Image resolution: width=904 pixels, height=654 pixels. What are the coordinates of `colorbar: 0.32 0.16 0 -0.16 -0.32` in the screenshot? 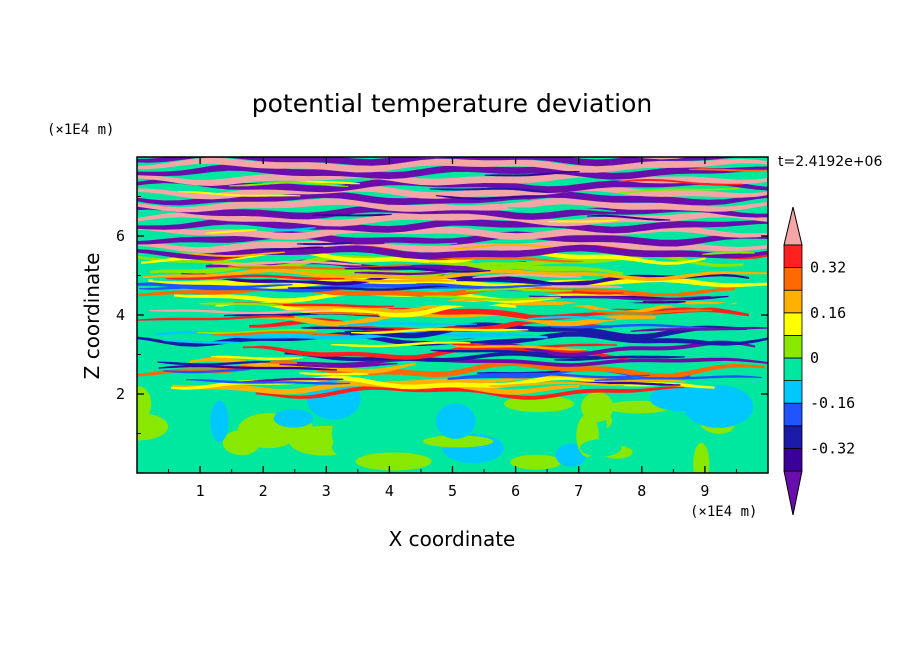 It's located at (819, 361).